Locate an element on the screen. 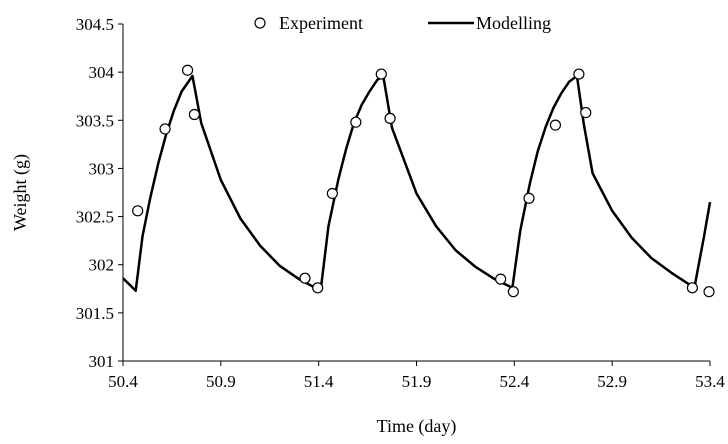  x-ticks: 50.4 50.9 51.4 51.9 52.4 52.9 53.4 is located at coordinates (416, 376).